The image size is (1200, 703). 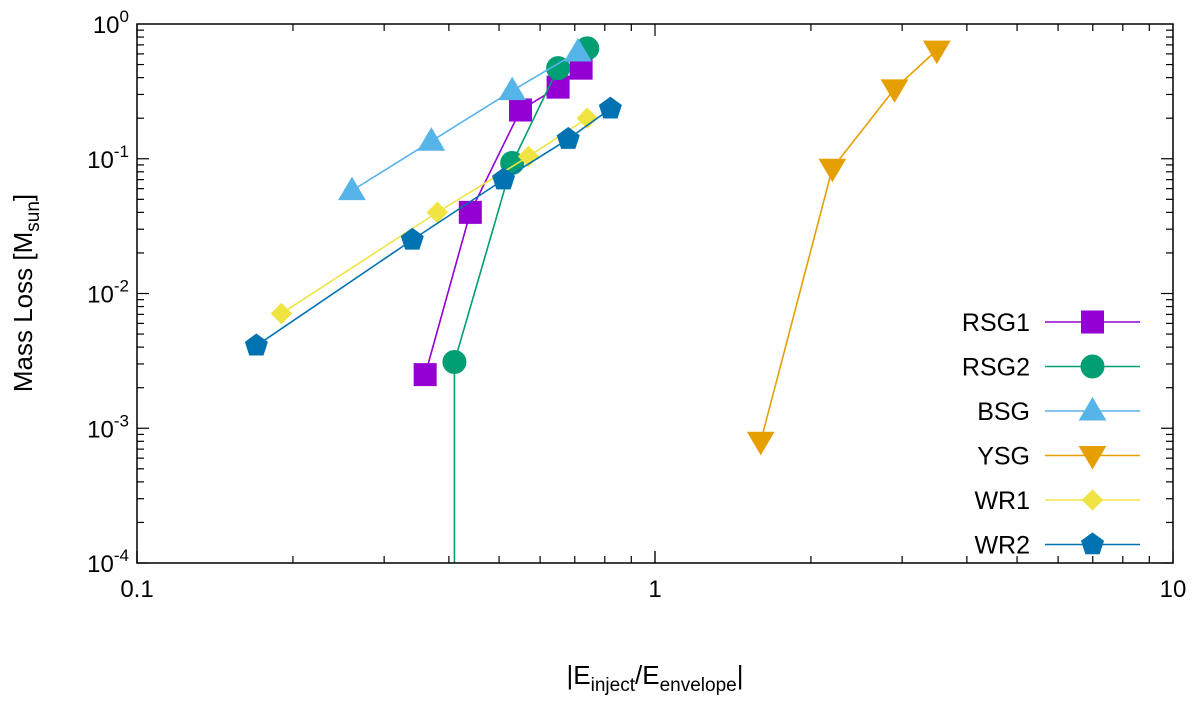 What do you see at coordinates (108, 562) in the screenshot?
I see `y-tick-label: 10⁻⁴` at bounding box center [108, 562].